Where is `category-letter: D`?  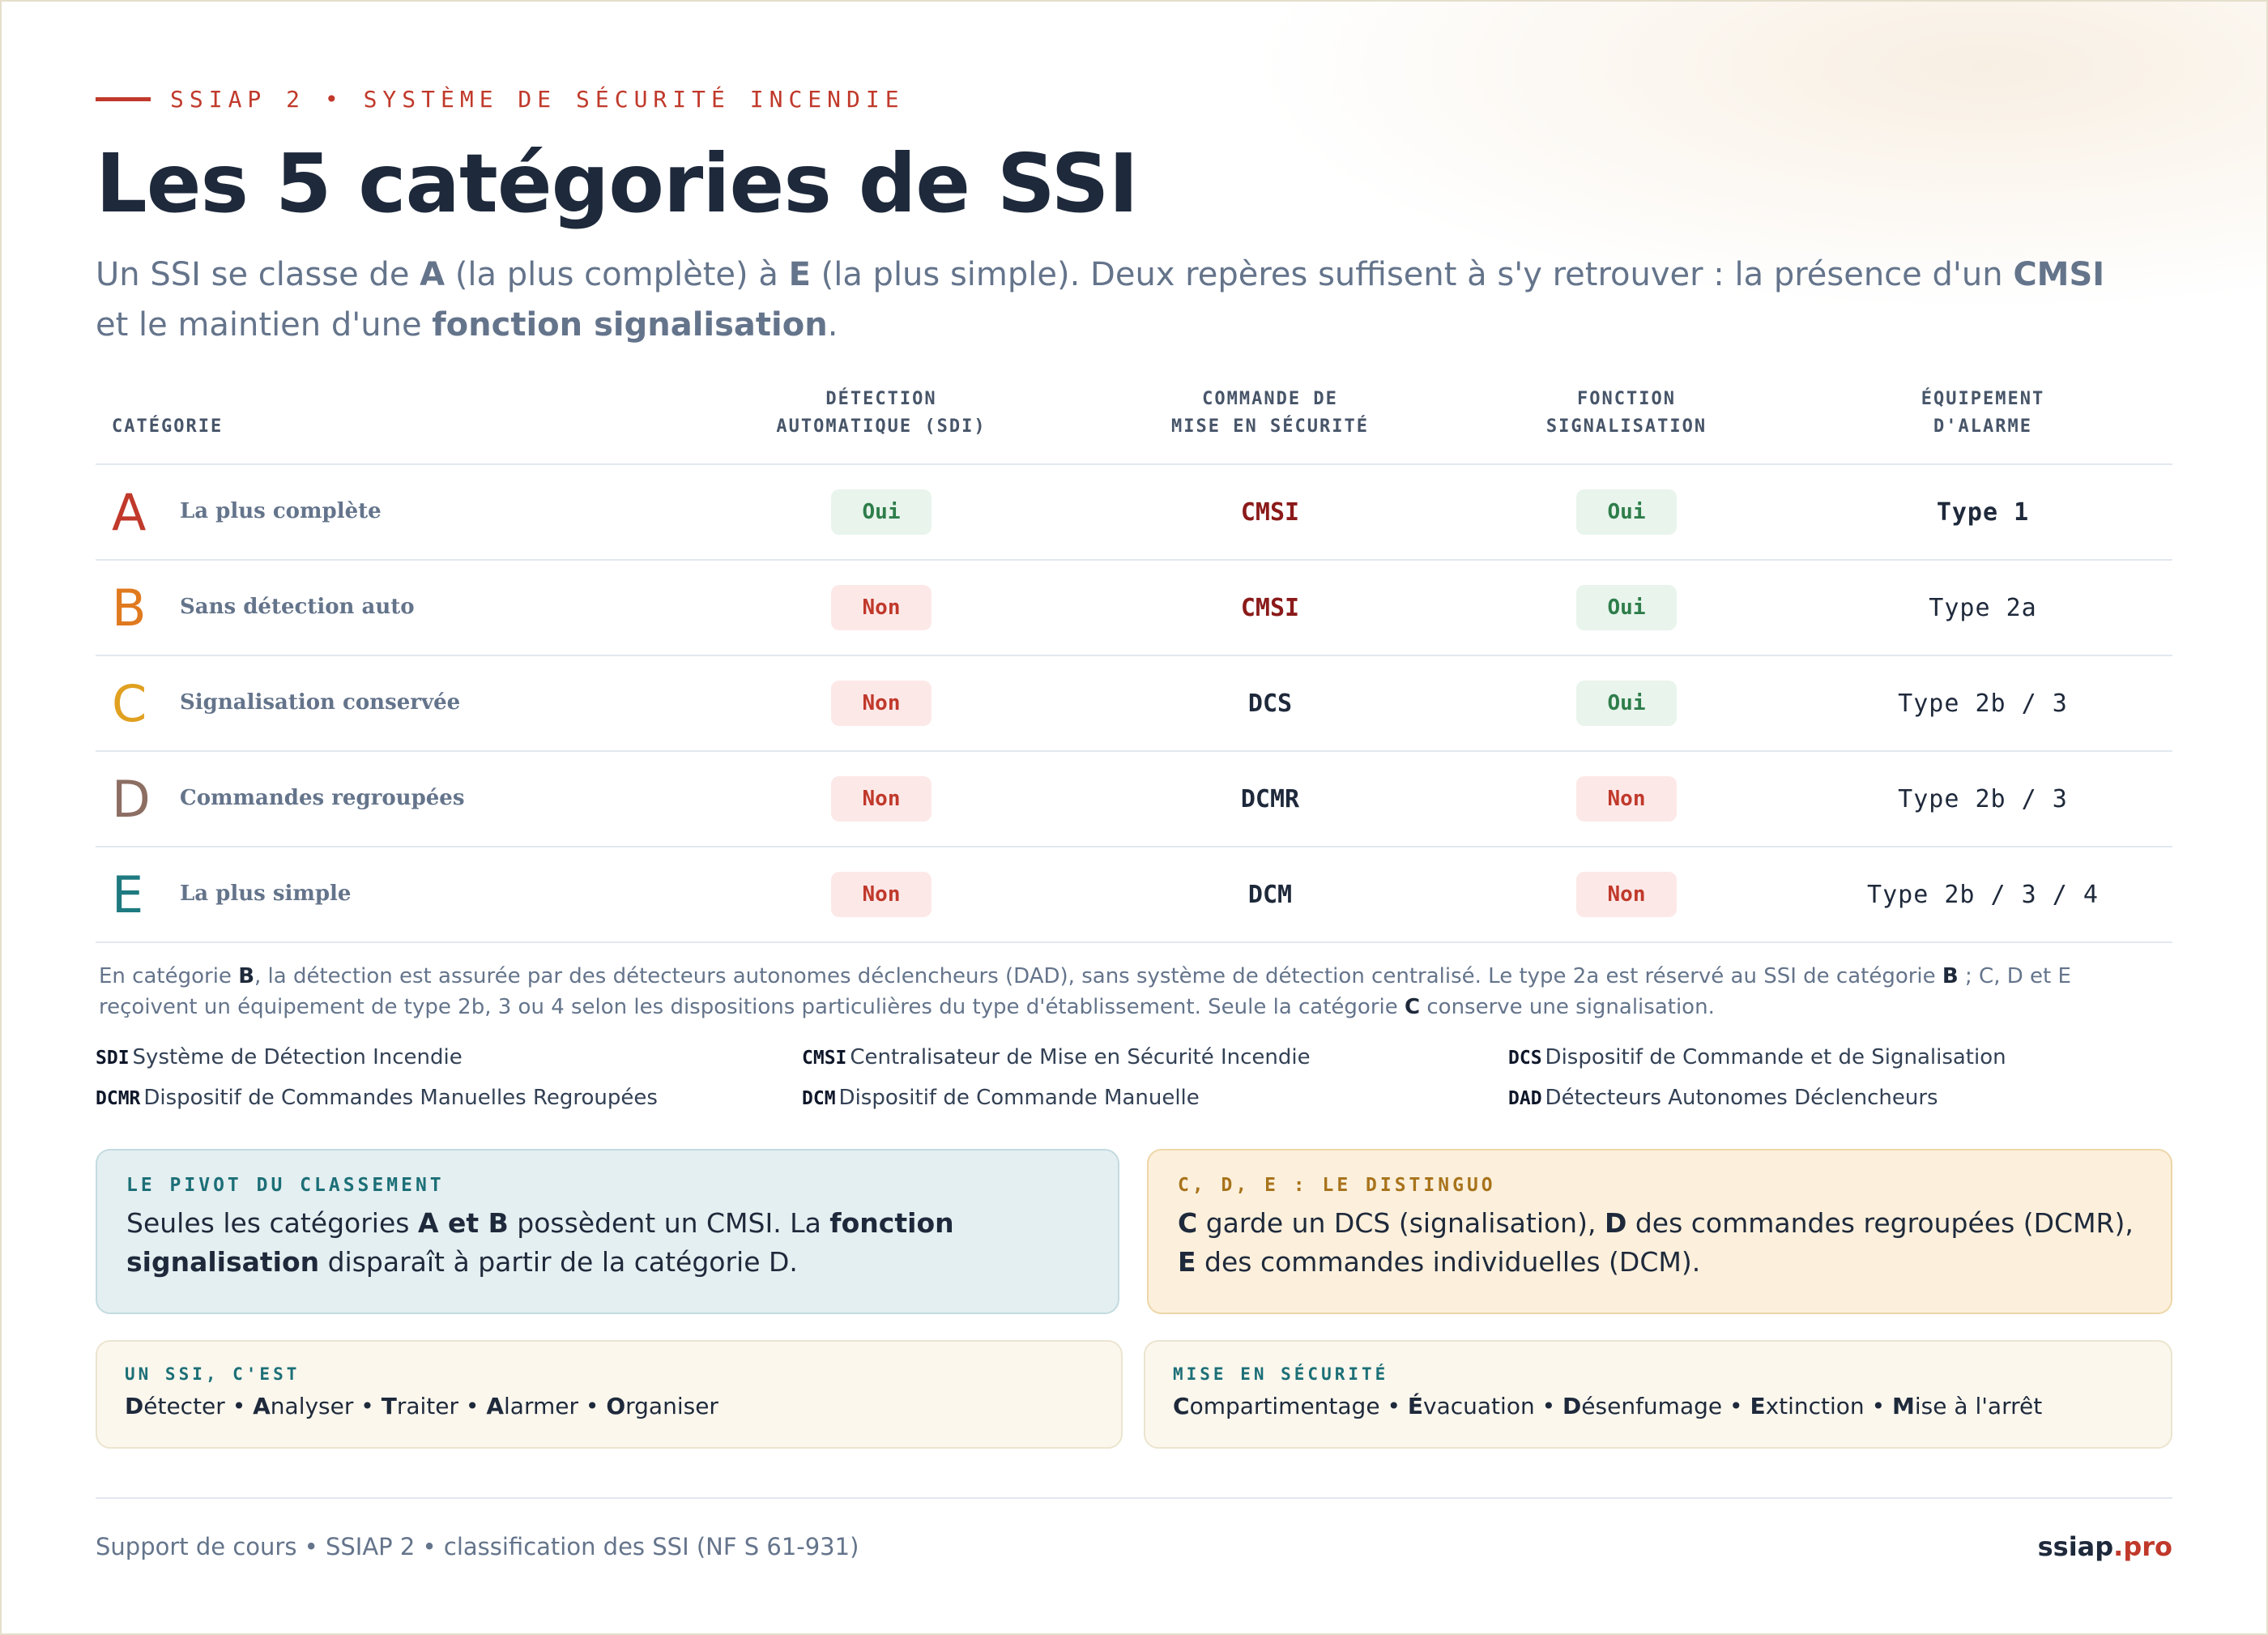 category-letter: D is located at coordinates (131, 799).